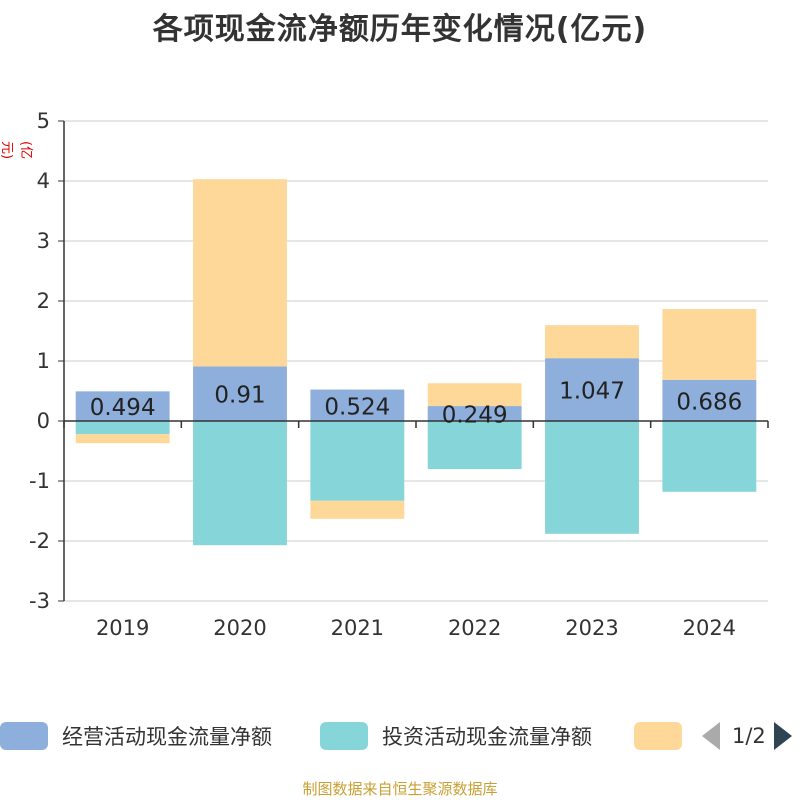  I want to click on data-label: 0.91, so click(239, 396).